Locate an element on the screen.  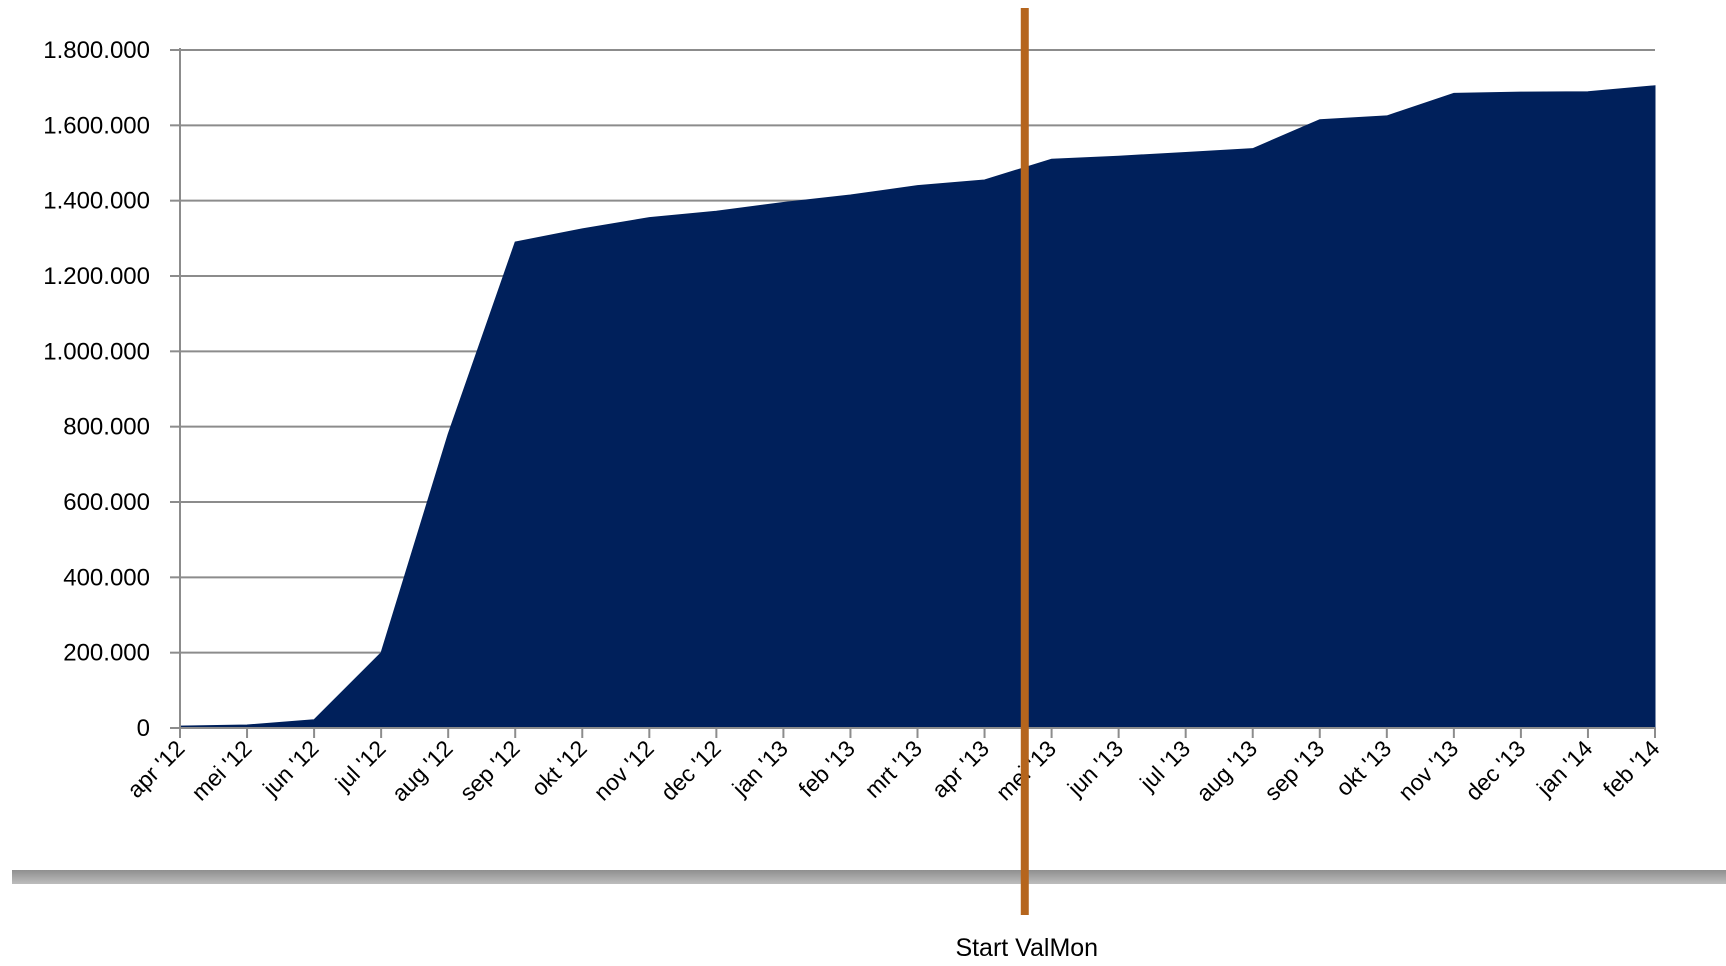
x-tick-label: jul '13 is located at coordinates (1164, 765).